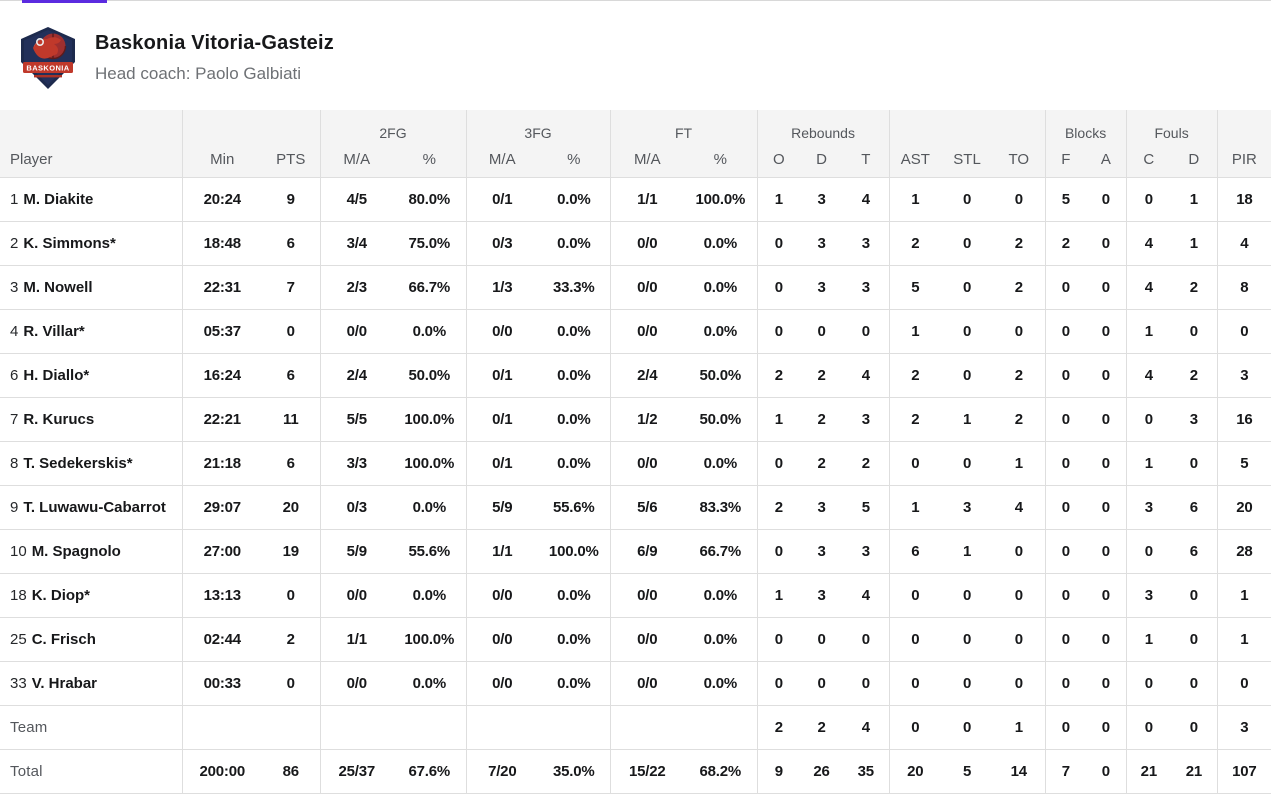  I want to click on min-cell: 21:18, so click(221, 463).